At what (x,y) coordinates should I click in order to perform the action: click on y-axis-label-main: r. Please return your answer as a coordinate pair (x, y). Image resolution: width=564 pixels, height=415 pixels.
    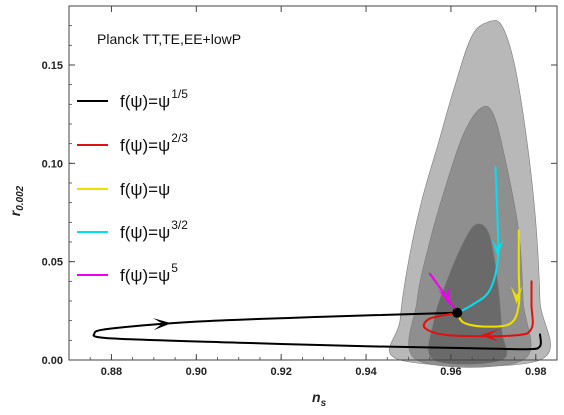
    Looking at the image, I should click on (15, 212).